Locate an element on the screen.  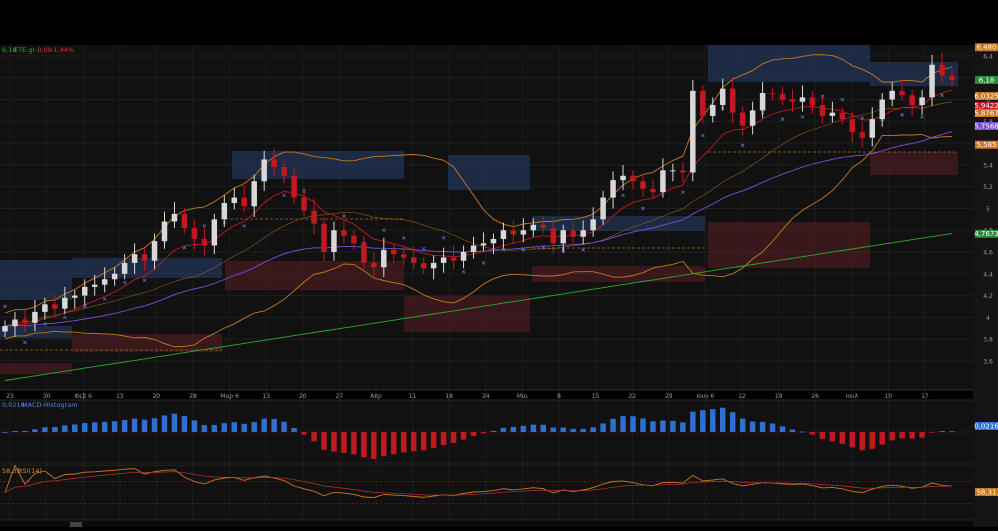
time-tick-label: 15 is located at coordinates (596, 396).